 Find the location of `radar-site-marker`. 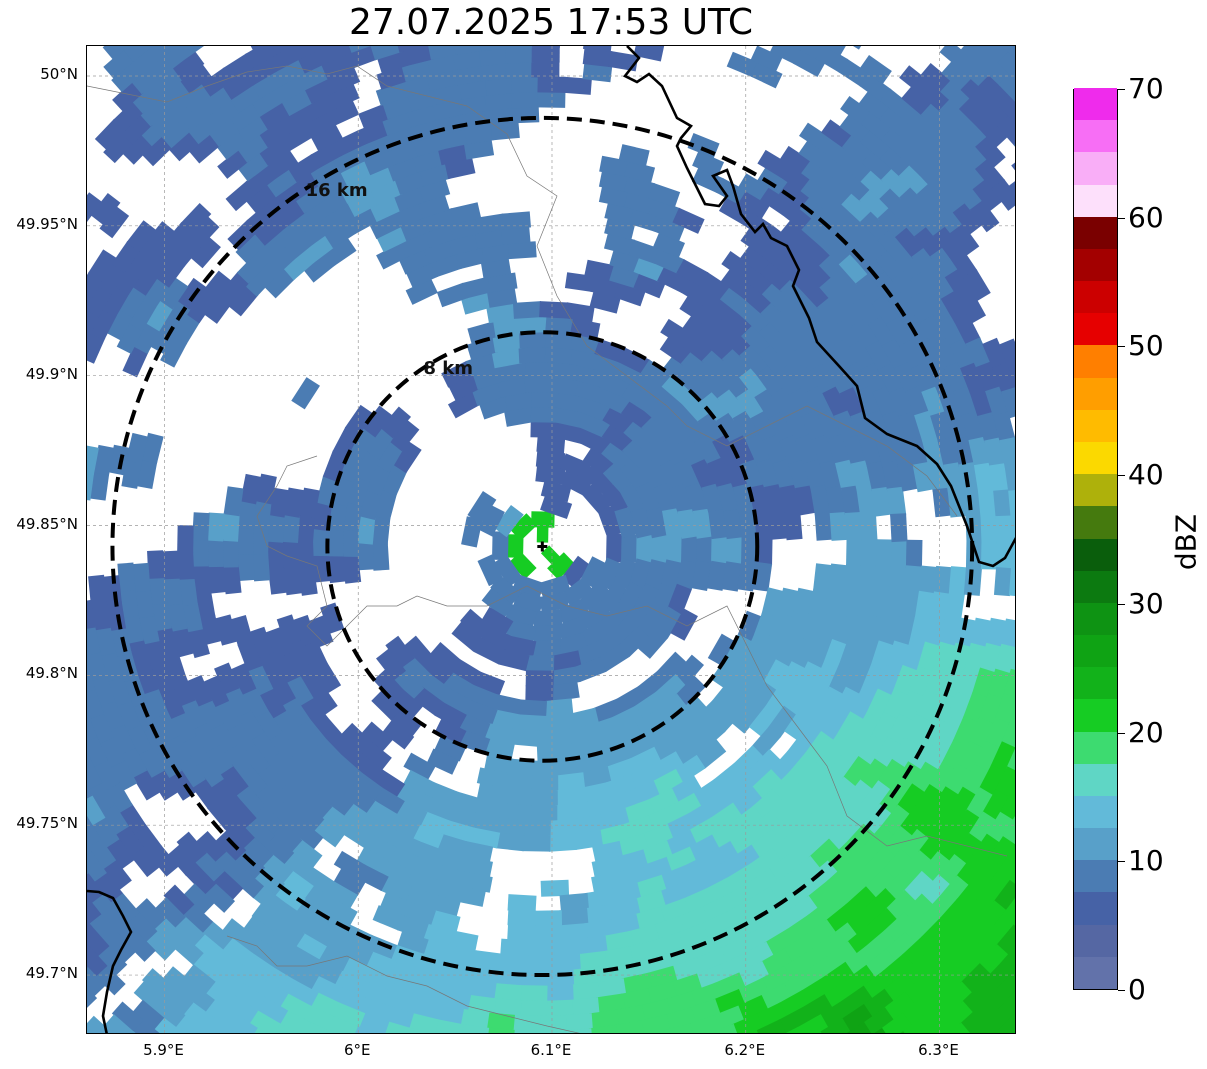

radar-site-marker is located at coordinates (542, 546).